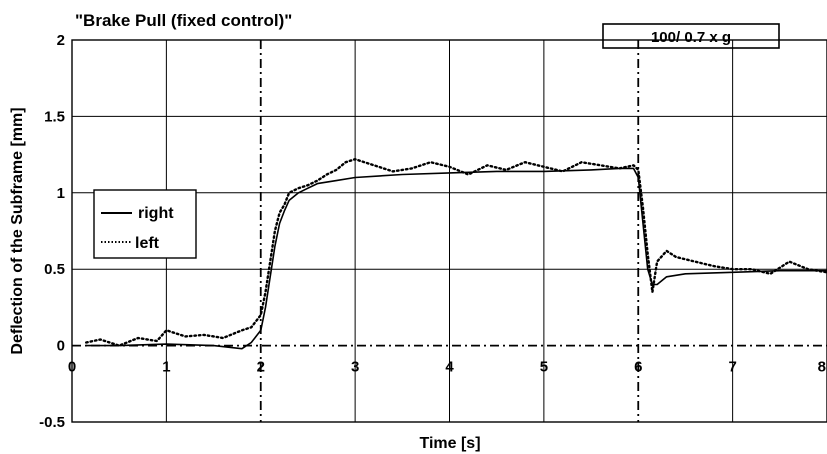 This screenshot has height=454, width=827. Describe the element at coordinates (638, 367) in the screenshot. I see `x-tick-label: 6` at that location.